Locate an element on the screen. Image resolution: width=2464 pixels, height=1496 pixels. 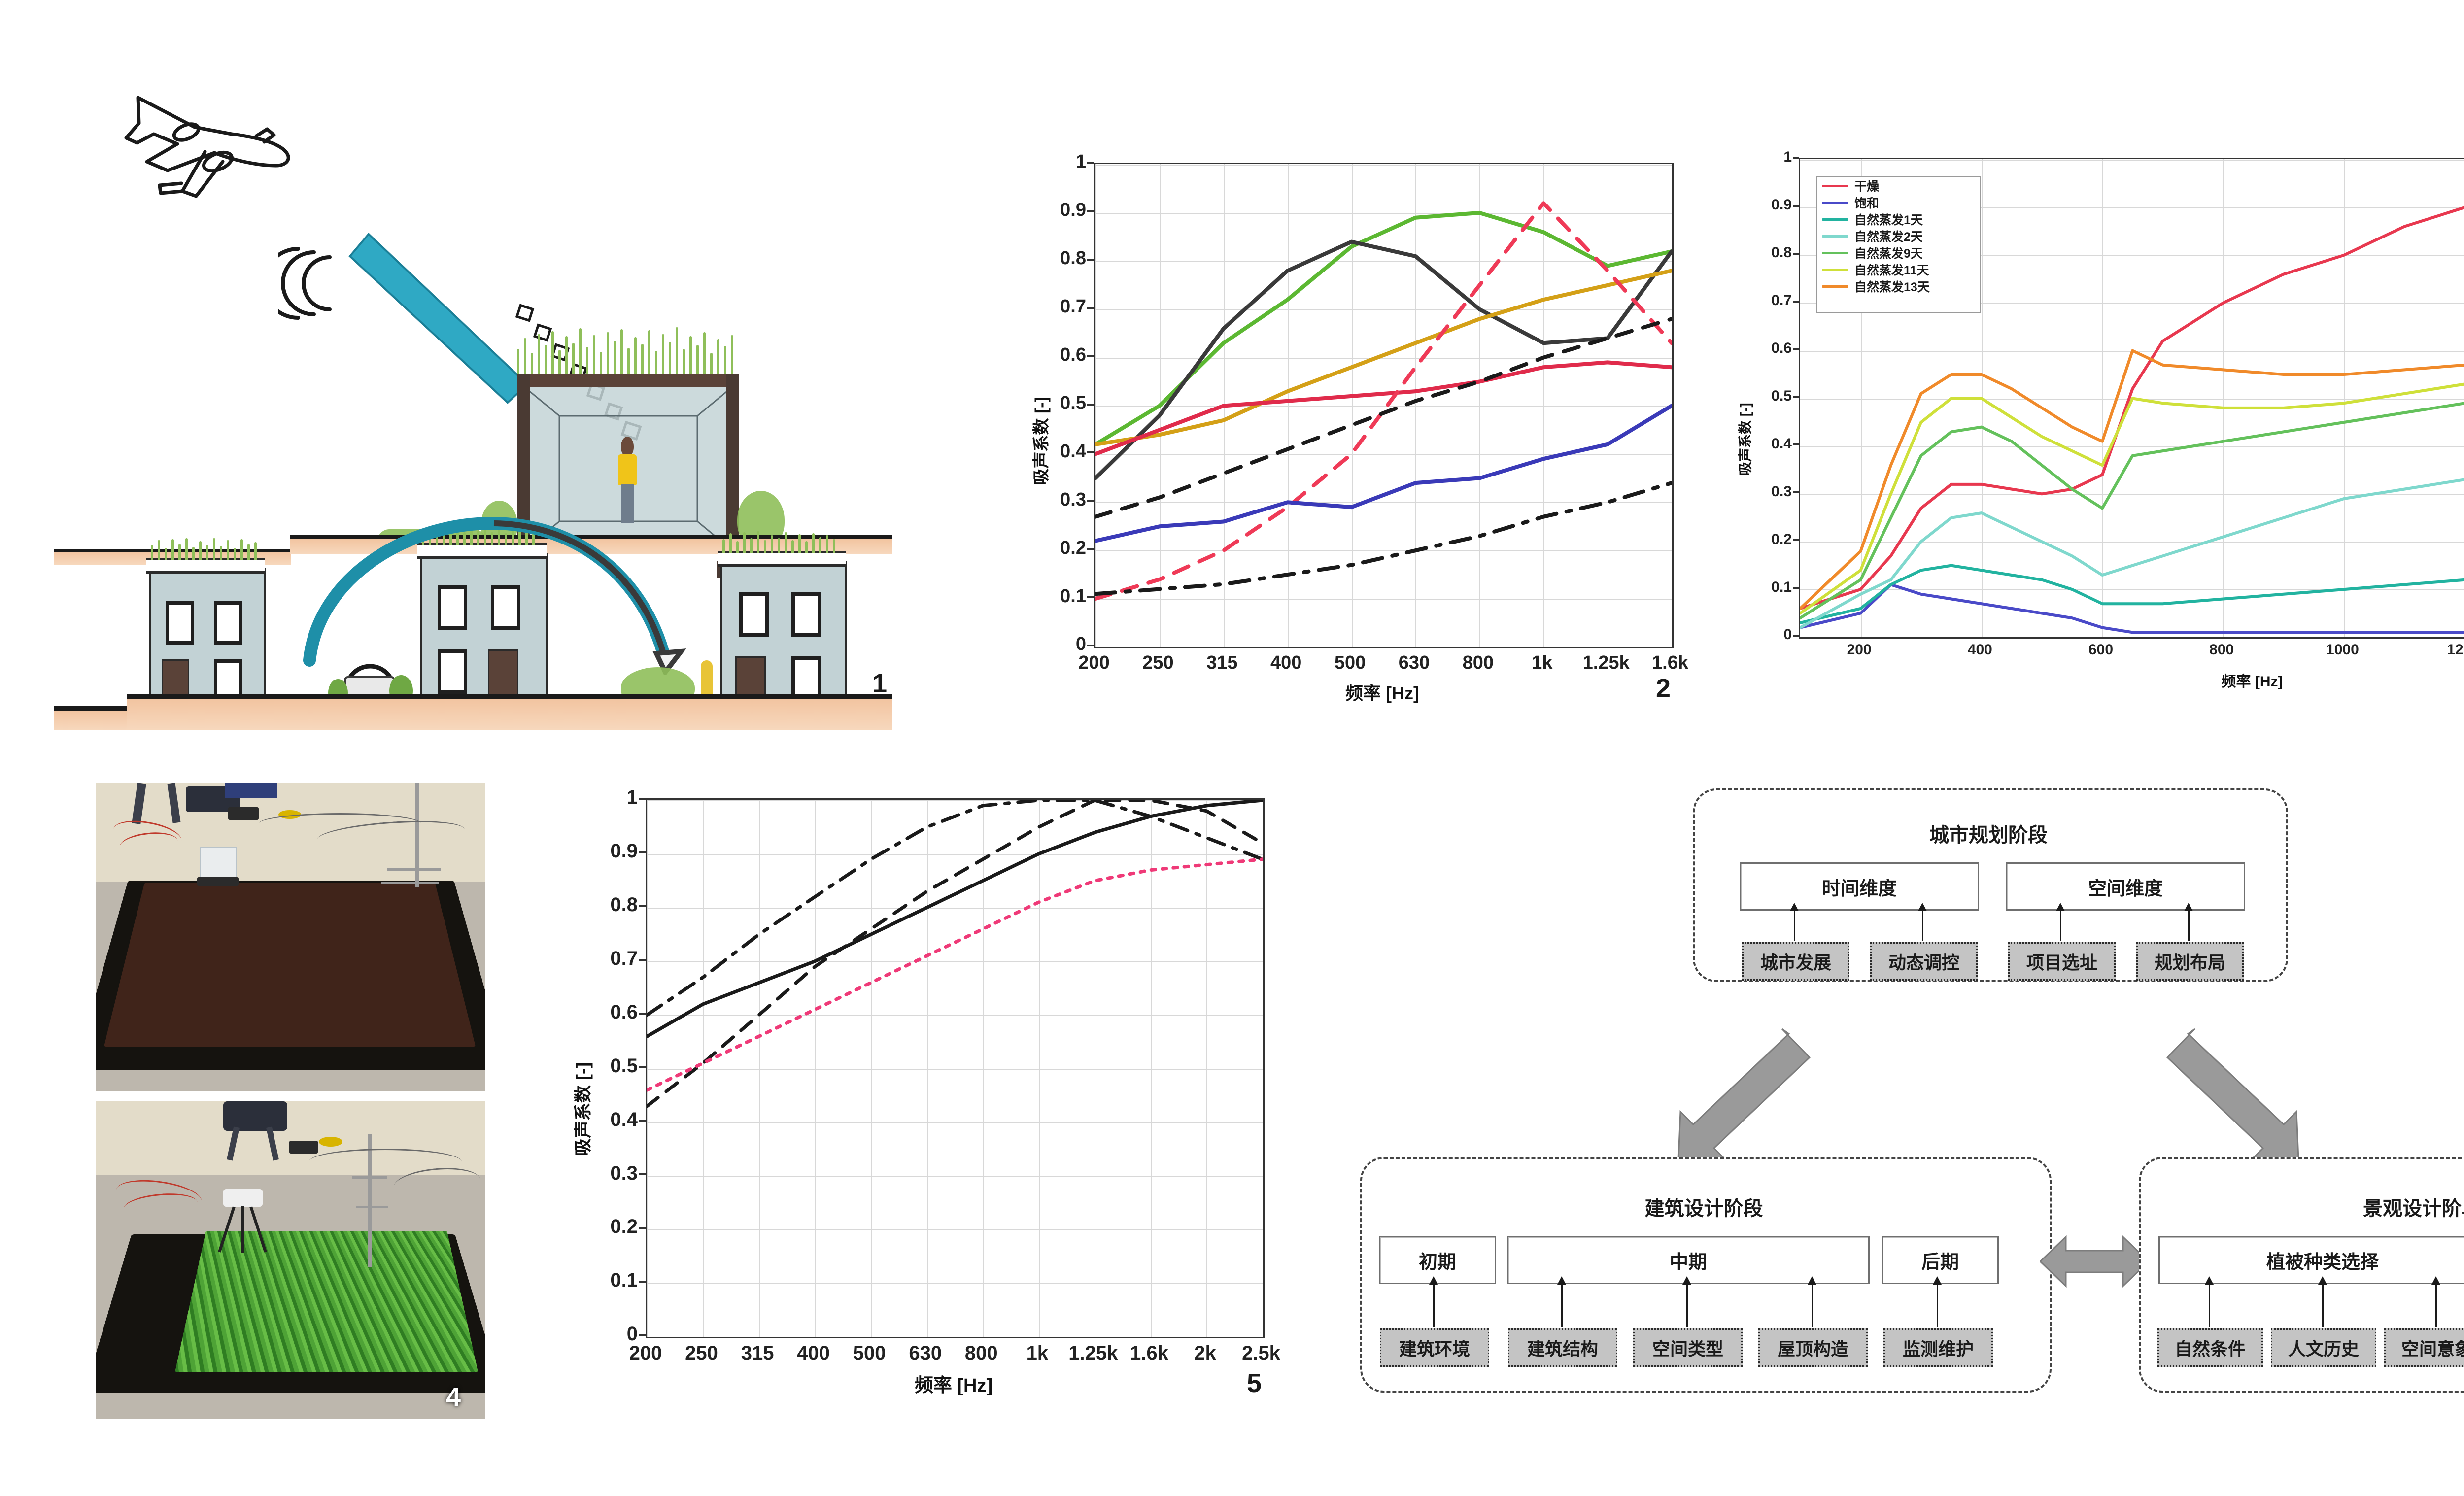
x-tick-label: 800 is located at coordinates (981, 1353).